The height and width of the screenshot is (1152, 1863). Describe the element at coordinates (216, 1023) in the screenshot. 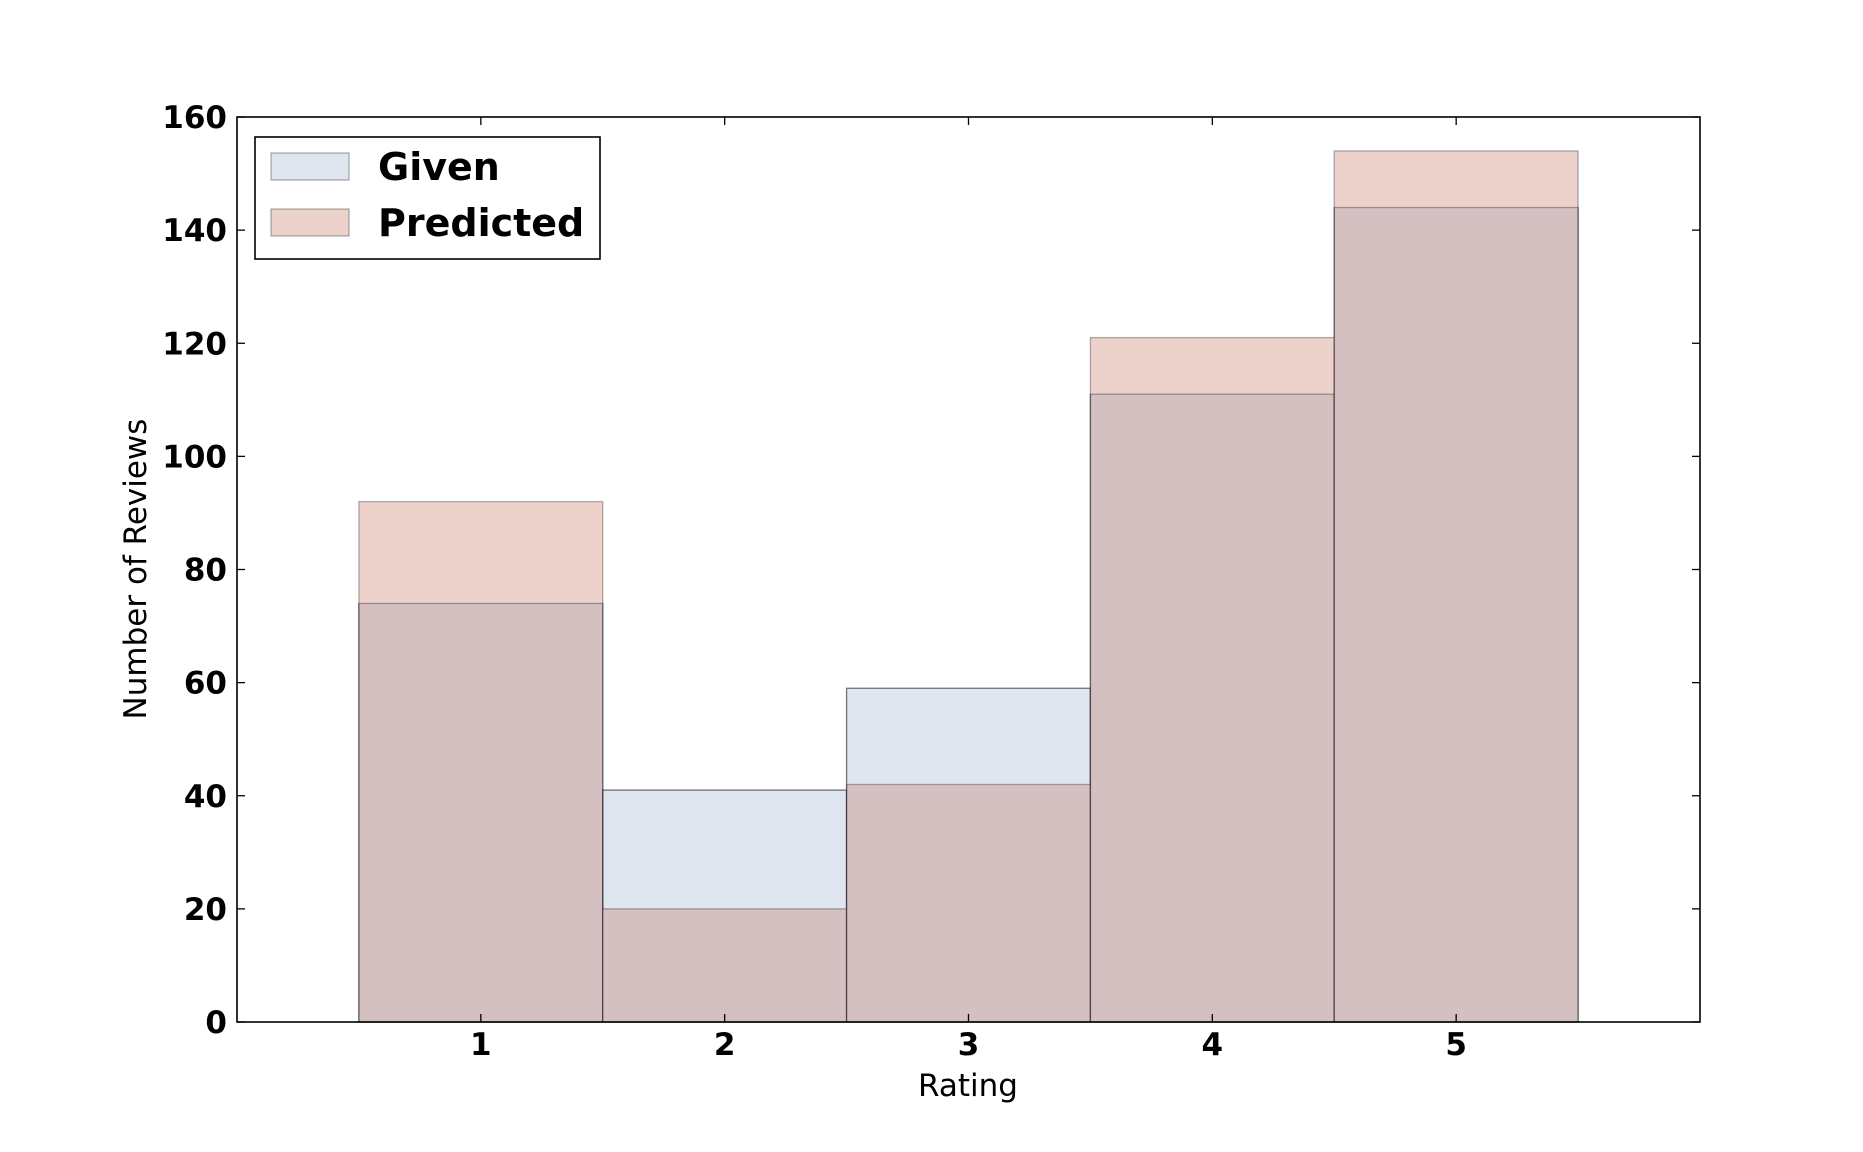

I see `y-tick-label-0: 0` at that location.